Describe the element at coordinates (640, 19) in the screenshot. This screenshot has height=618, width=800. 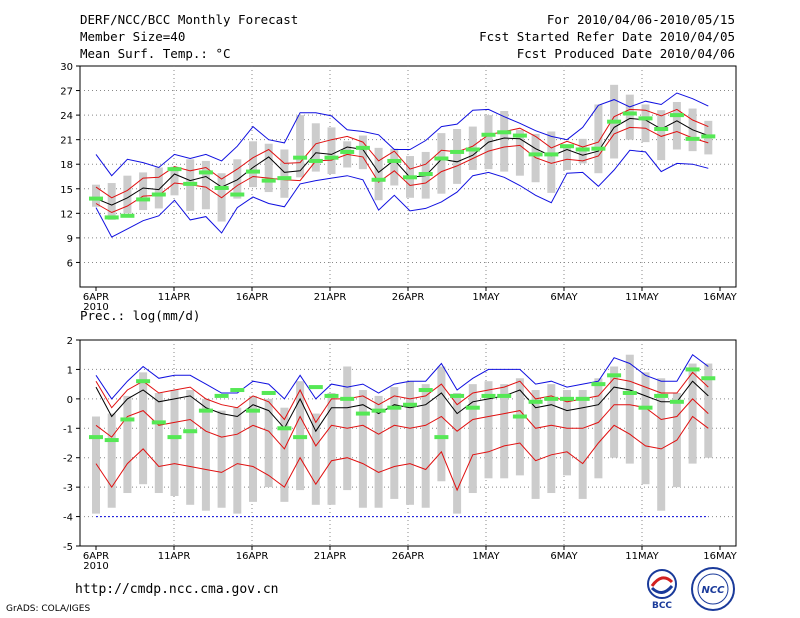
I see `forecast-period: For 2010/04/06-2010/05/15` at that location.